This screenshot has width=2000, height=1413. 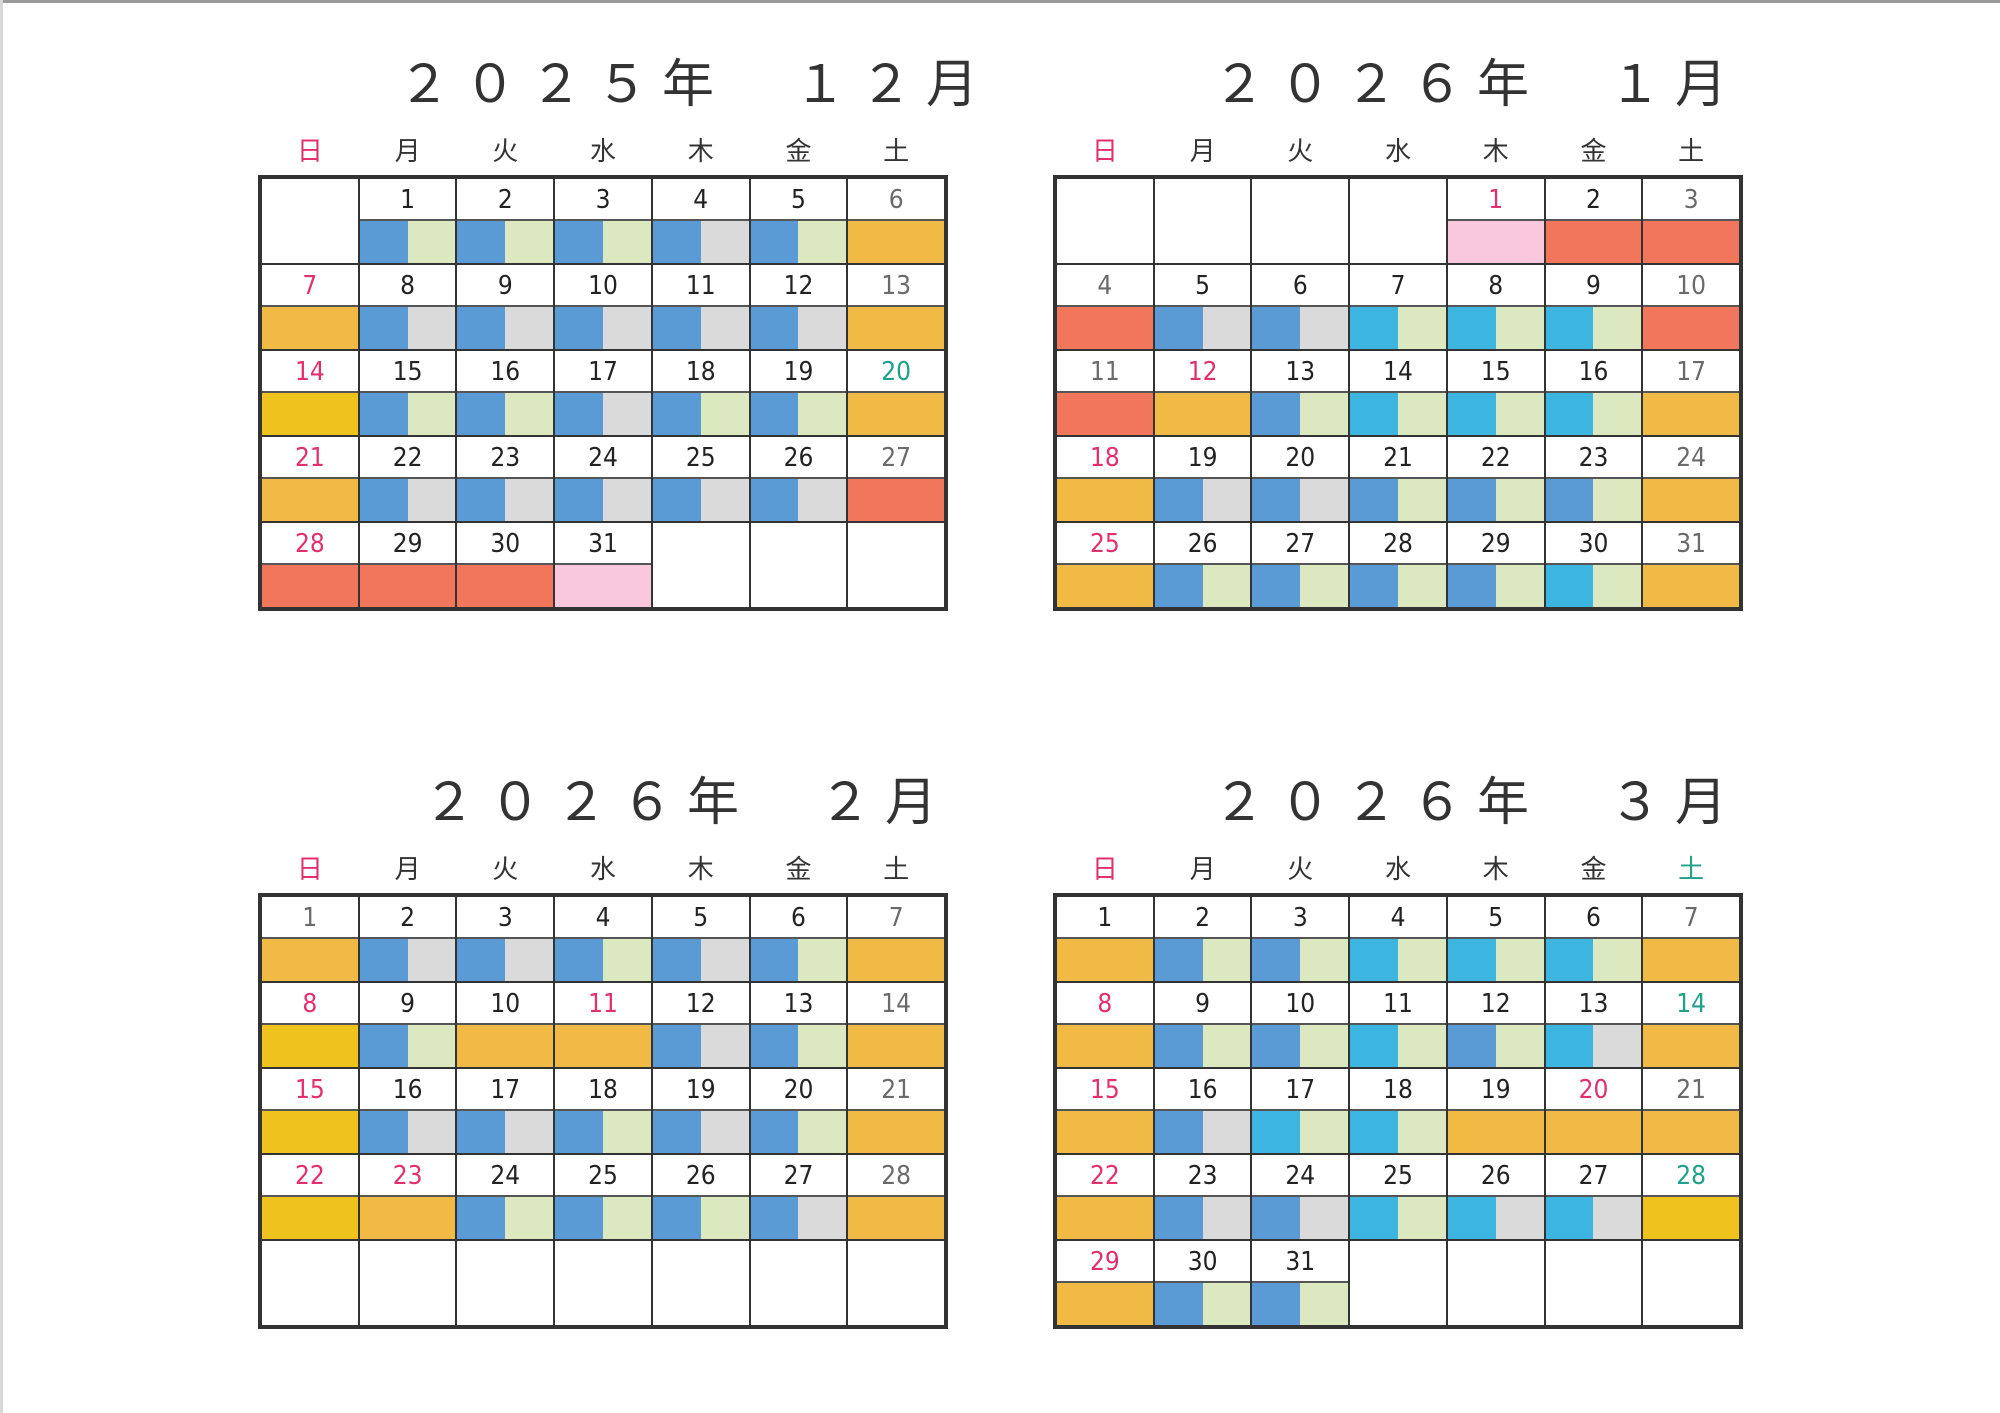 What do you see at coordinates (1593, 200) in the screenshot?
I see `day-number: 2` at bounding box center [1593, 200].